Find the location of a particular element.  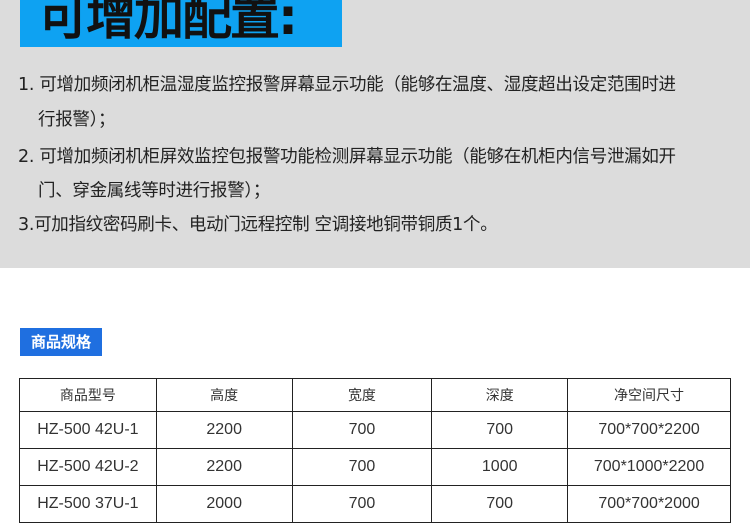

spec-tag: 商品规格 is located at coordinates (61, 342).